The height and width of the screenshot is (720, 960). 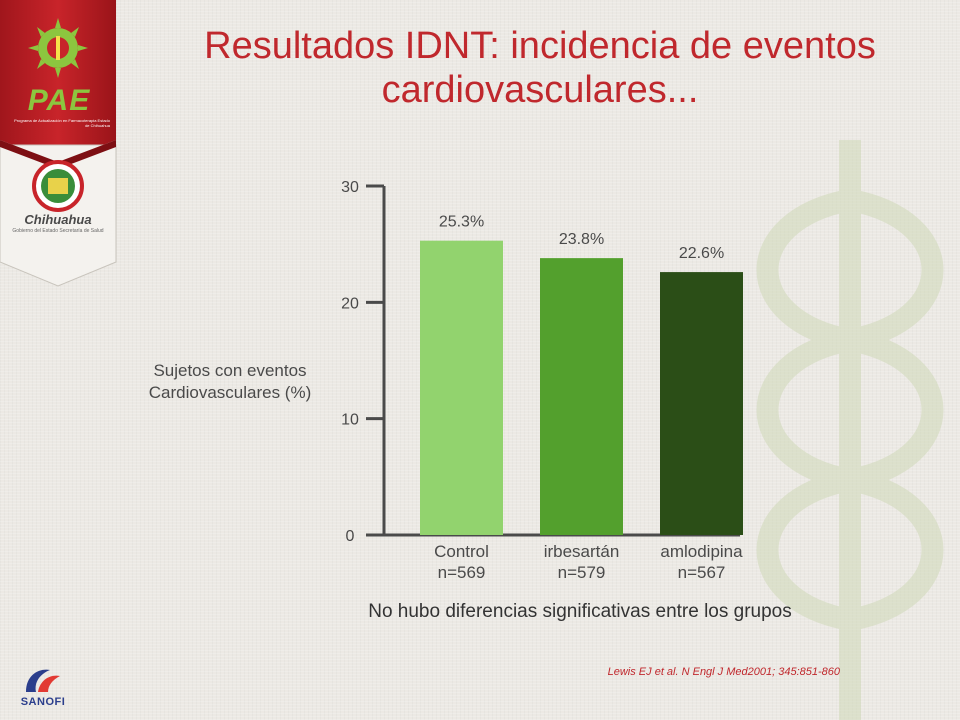 I want to click on category-label: n=569, so click(x=462, y=572).